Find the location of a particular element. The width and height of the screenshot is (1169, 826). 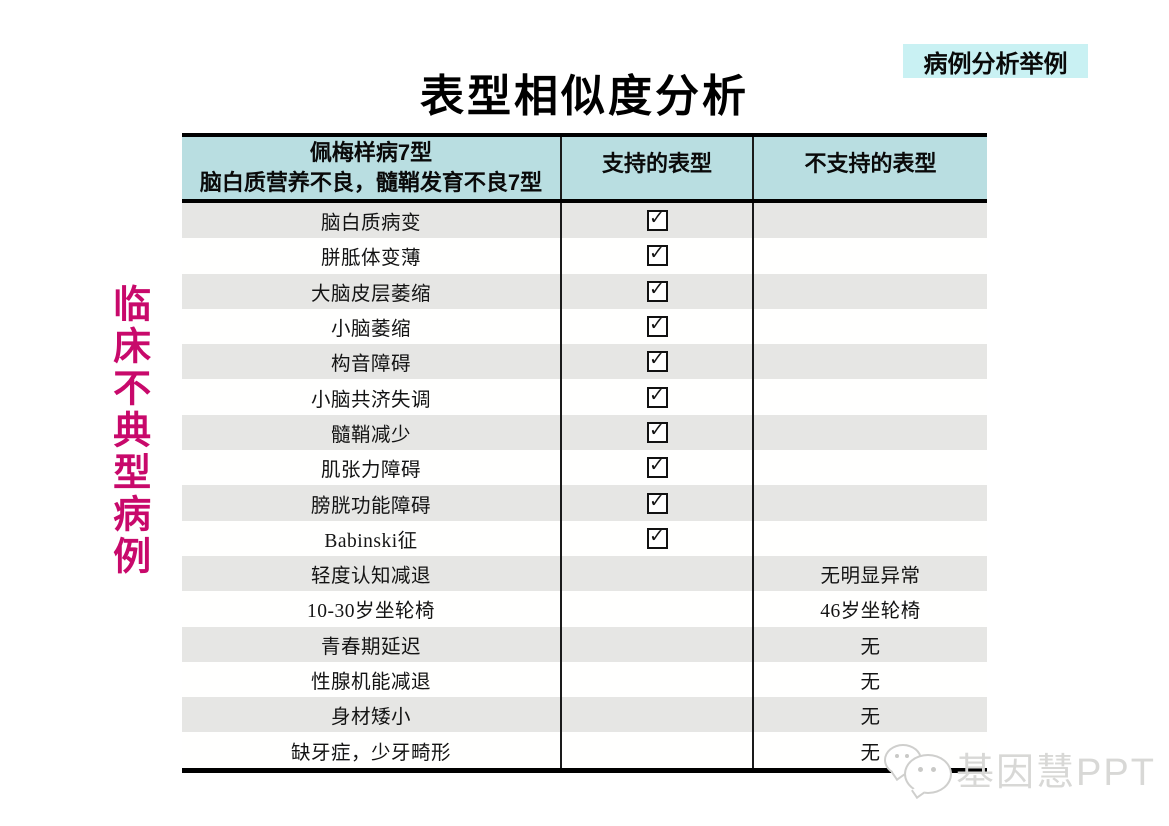

page-title: 表型相似度分析 is located at coordinates (584, 96).